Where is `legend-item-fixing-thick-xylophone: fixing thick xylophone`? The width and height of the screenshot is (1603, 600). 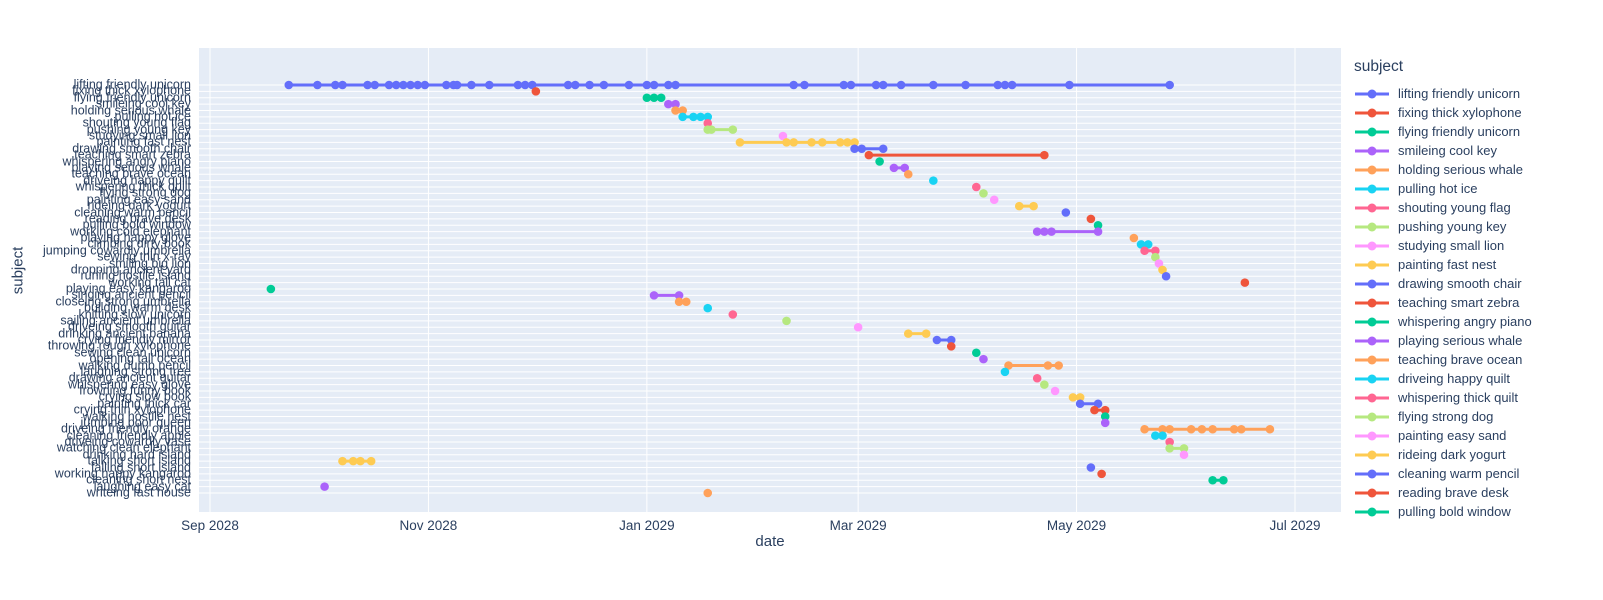 legend-item-fixing-thick-xylophone: fixing thick xylophone is located at coordinates (1476, 112).